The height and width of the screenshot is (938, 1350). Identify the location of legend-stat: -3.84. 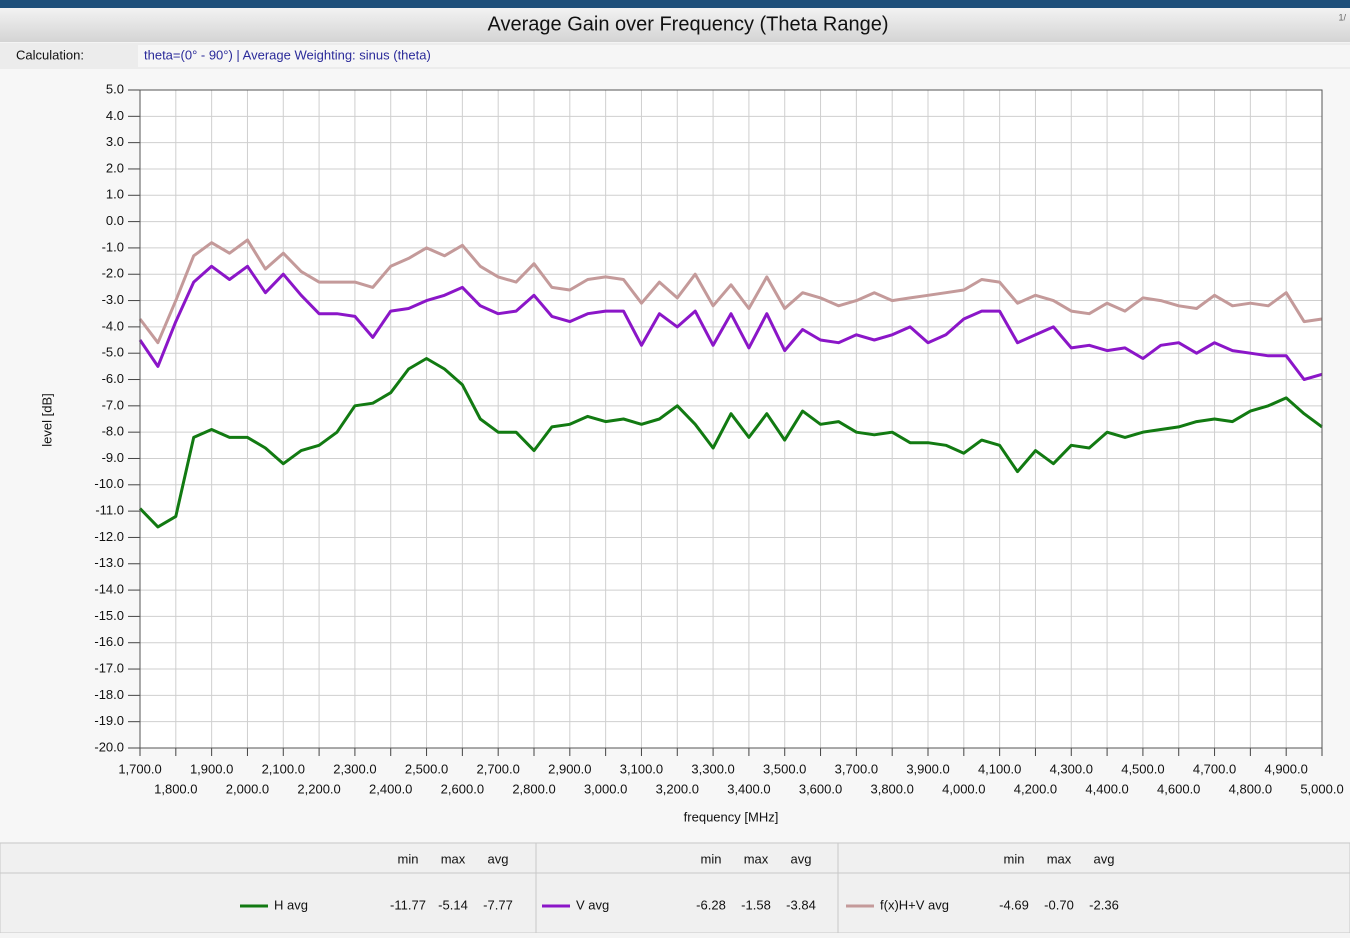
(801, 904).